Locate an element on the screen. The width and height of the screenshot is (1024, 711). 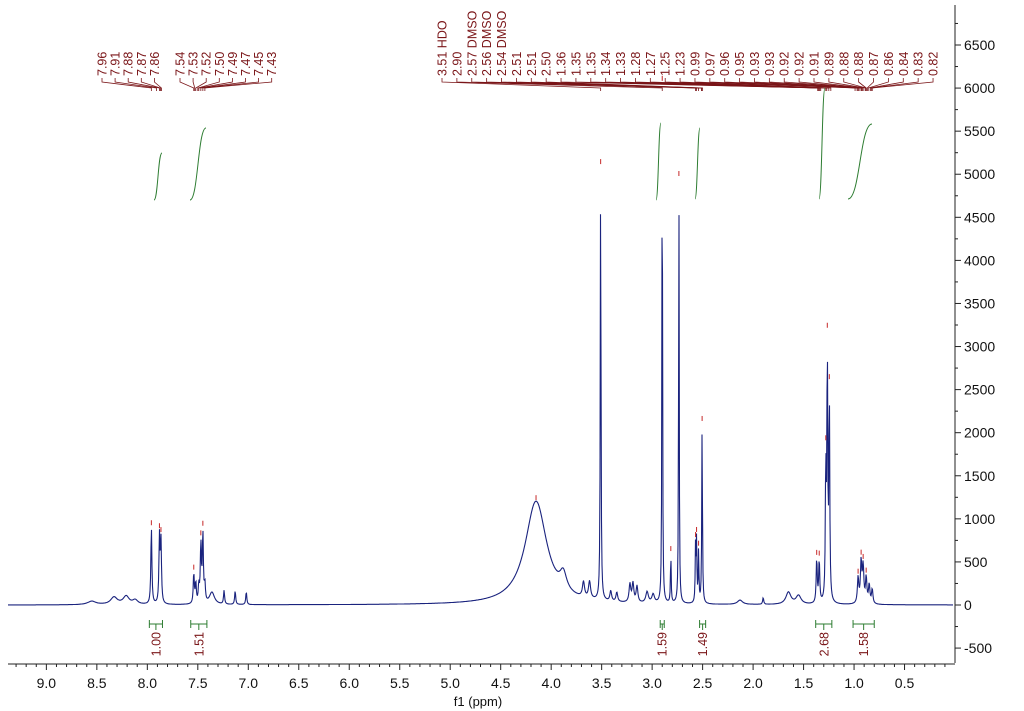
y-tick-label: 2000 is located at coordinates (979, 433).